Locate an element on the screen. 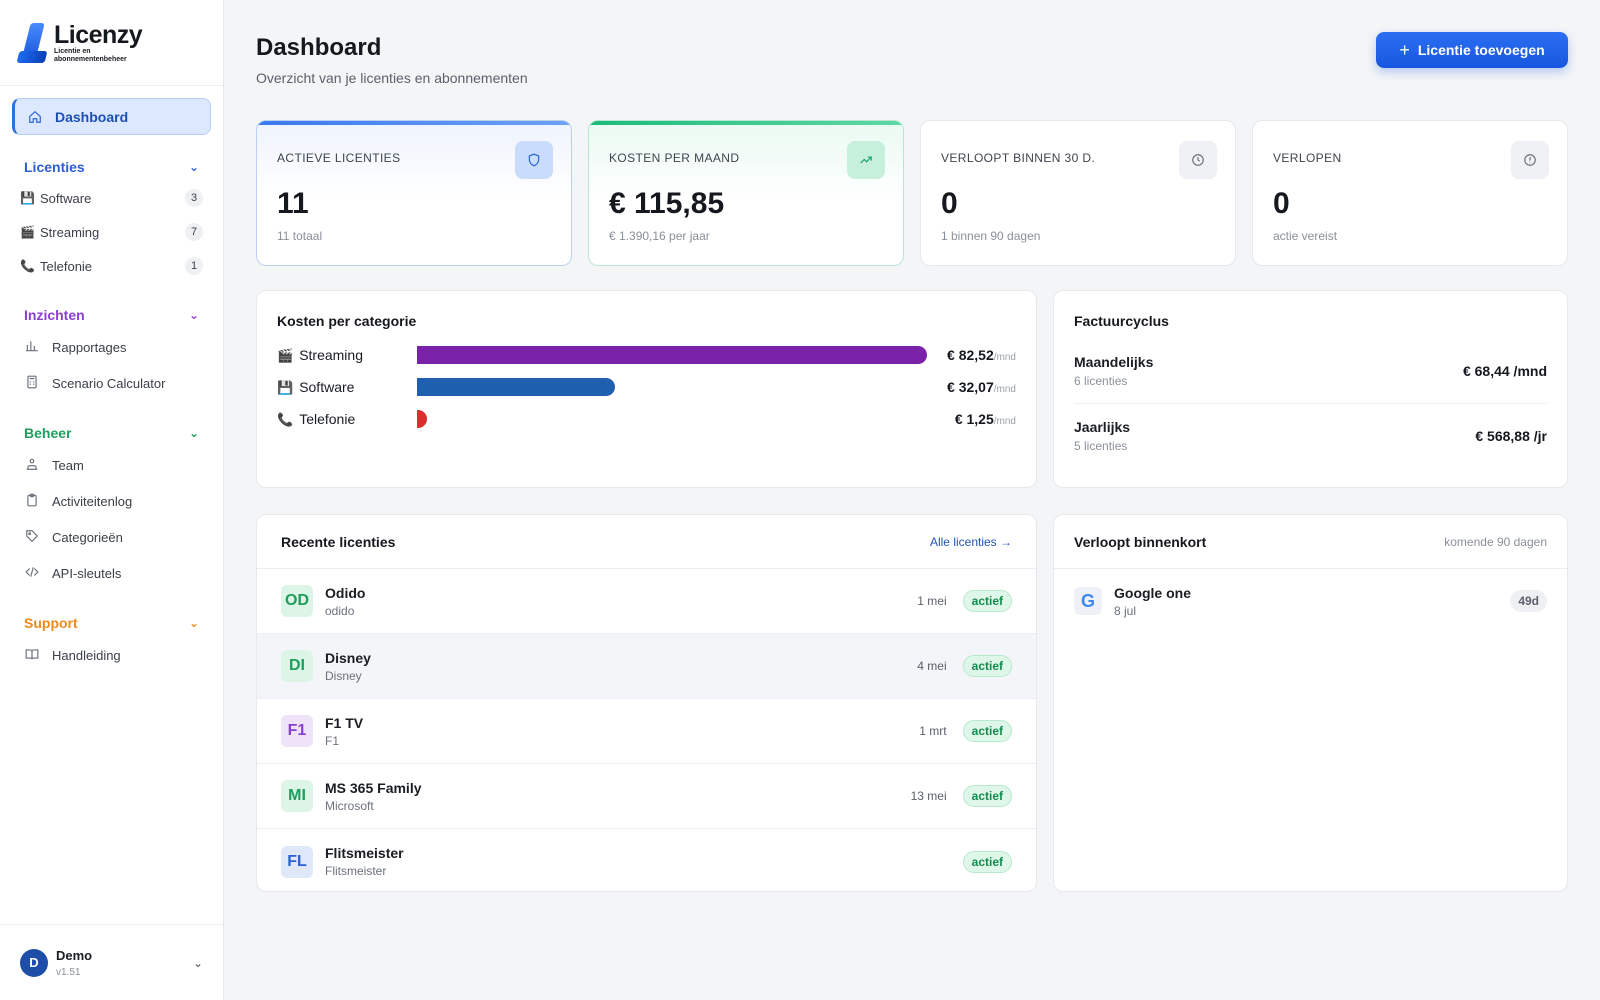 Image resolution: width=1600 pixels, height=1000 pixels. license-date: 1 mrt is located at coordinates (933, 731).